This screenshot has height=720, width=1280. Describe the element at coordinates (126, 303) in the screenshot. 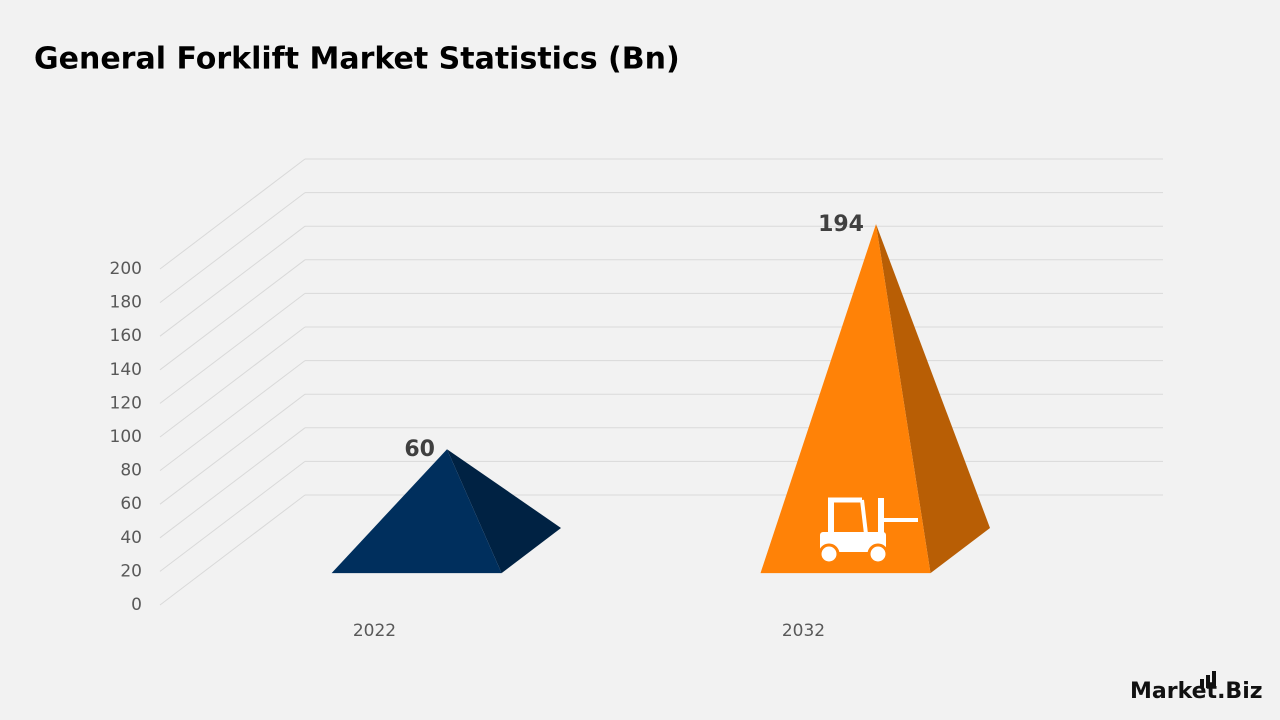

I see `y-tick-label: 180` at that location.